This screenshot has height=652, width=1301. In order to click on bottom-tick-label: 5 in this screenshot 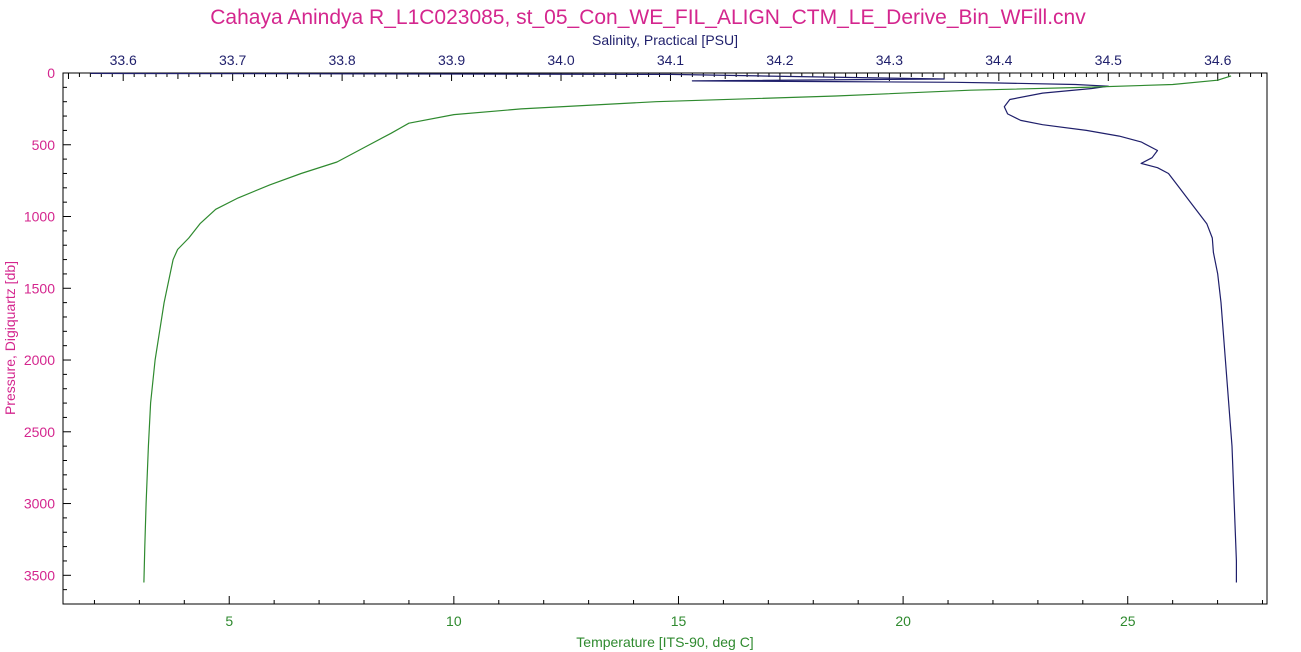, I will do `click(229, 621)`.